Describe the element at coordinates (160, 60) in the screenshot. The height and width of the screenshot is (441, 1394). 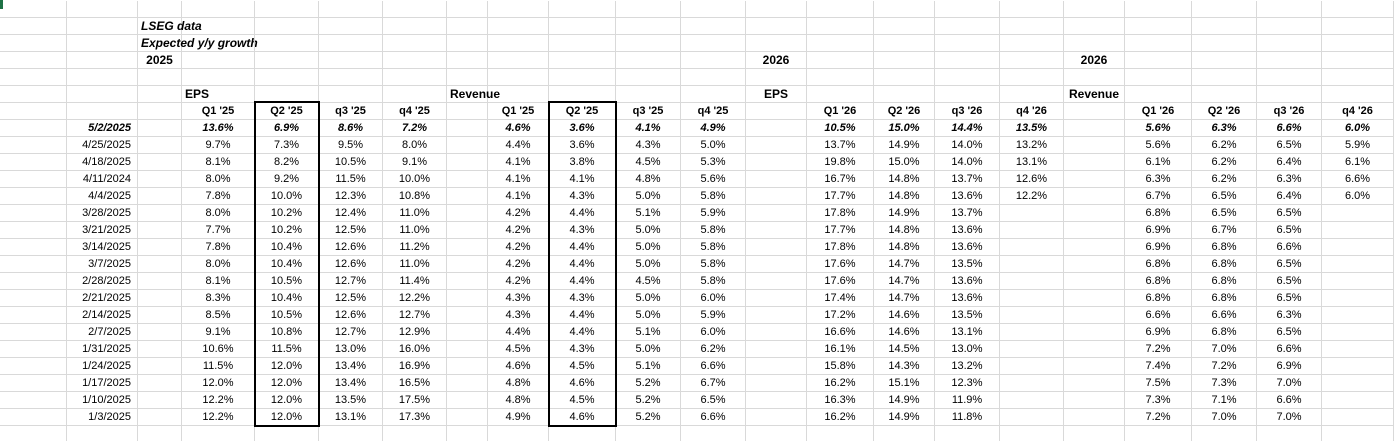
I see `year-label: 2025` at that location.